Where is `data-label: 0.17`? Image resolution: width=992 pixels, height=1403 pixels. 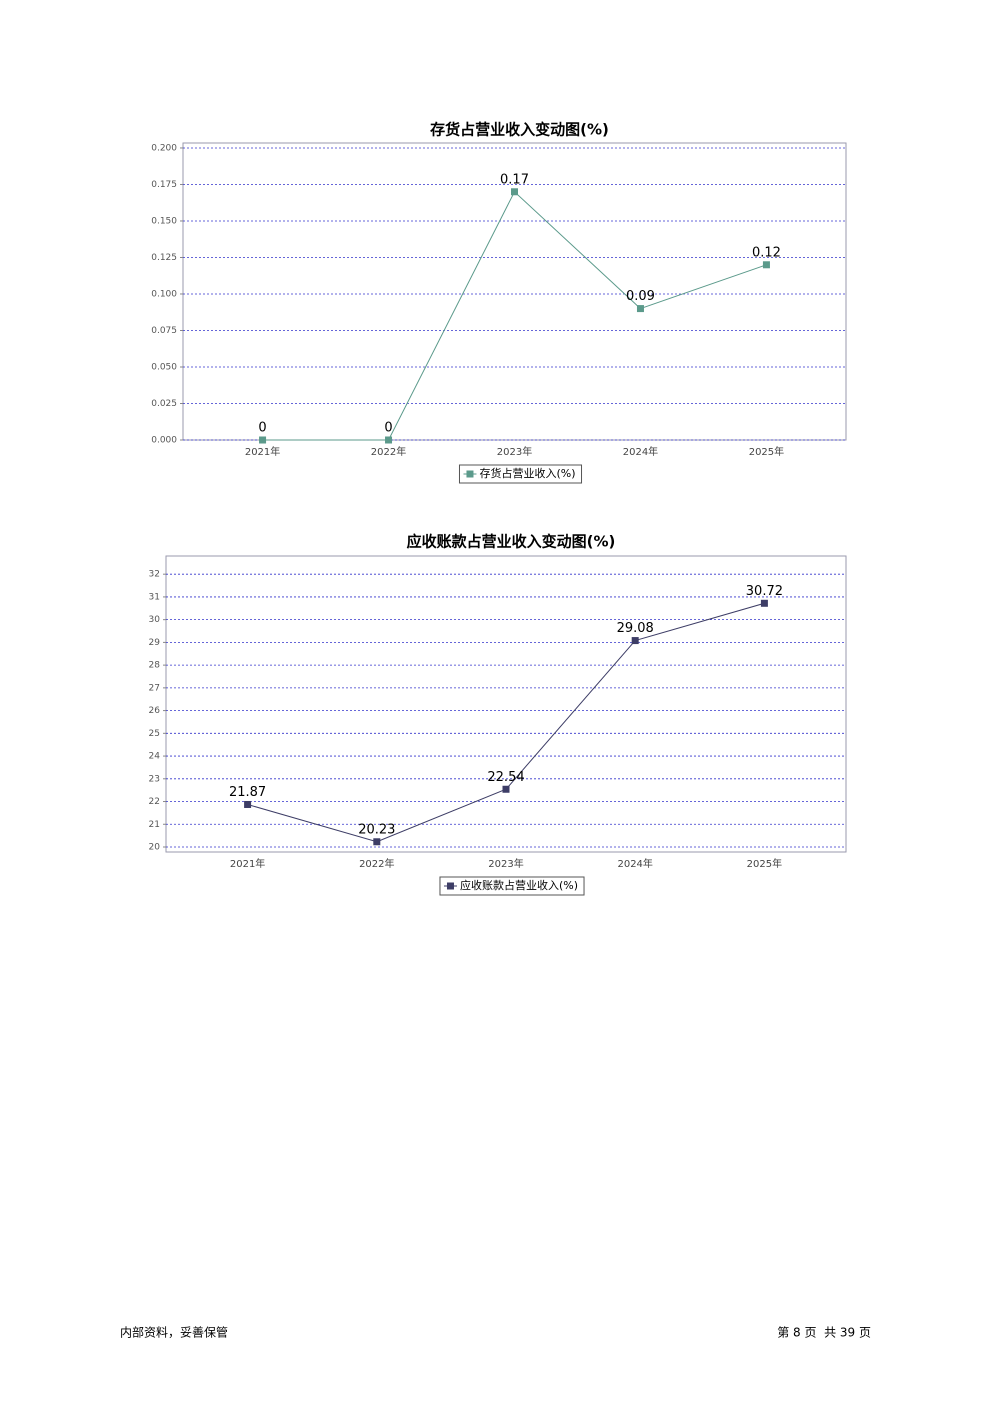
data-label: 0.17 is located at coordinates (514, 179).